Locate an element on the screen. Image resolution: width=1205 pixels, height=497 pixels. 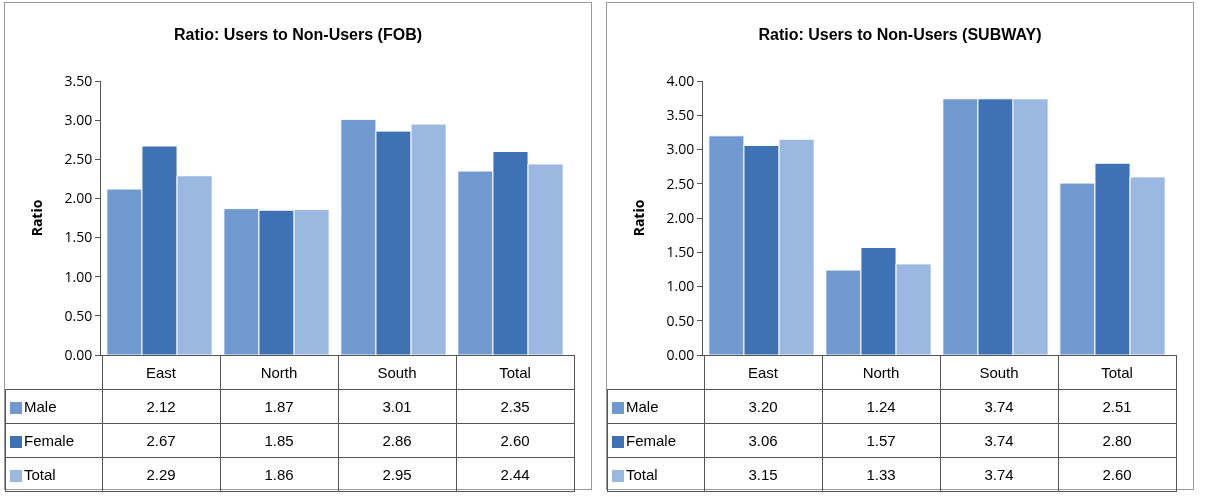
y-tick-label: 4.00 is located at coordinates (680, 80).